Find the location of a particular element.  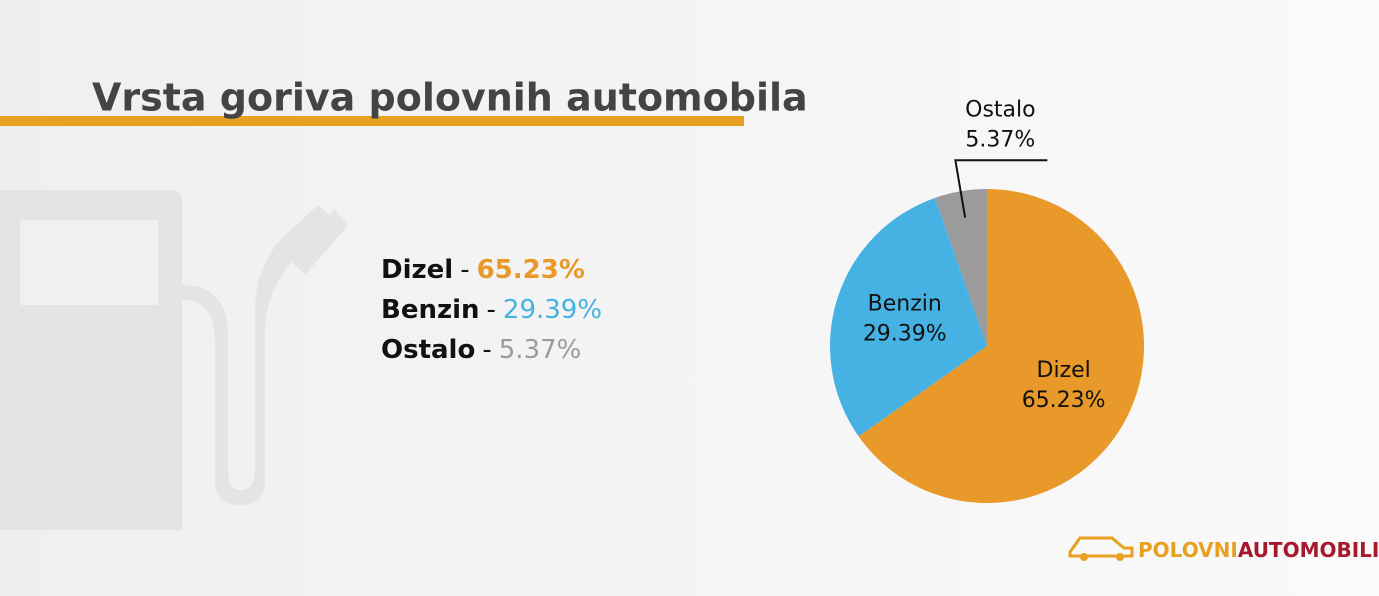

legend-label: Ostalo is located at coordinates (428, 350).